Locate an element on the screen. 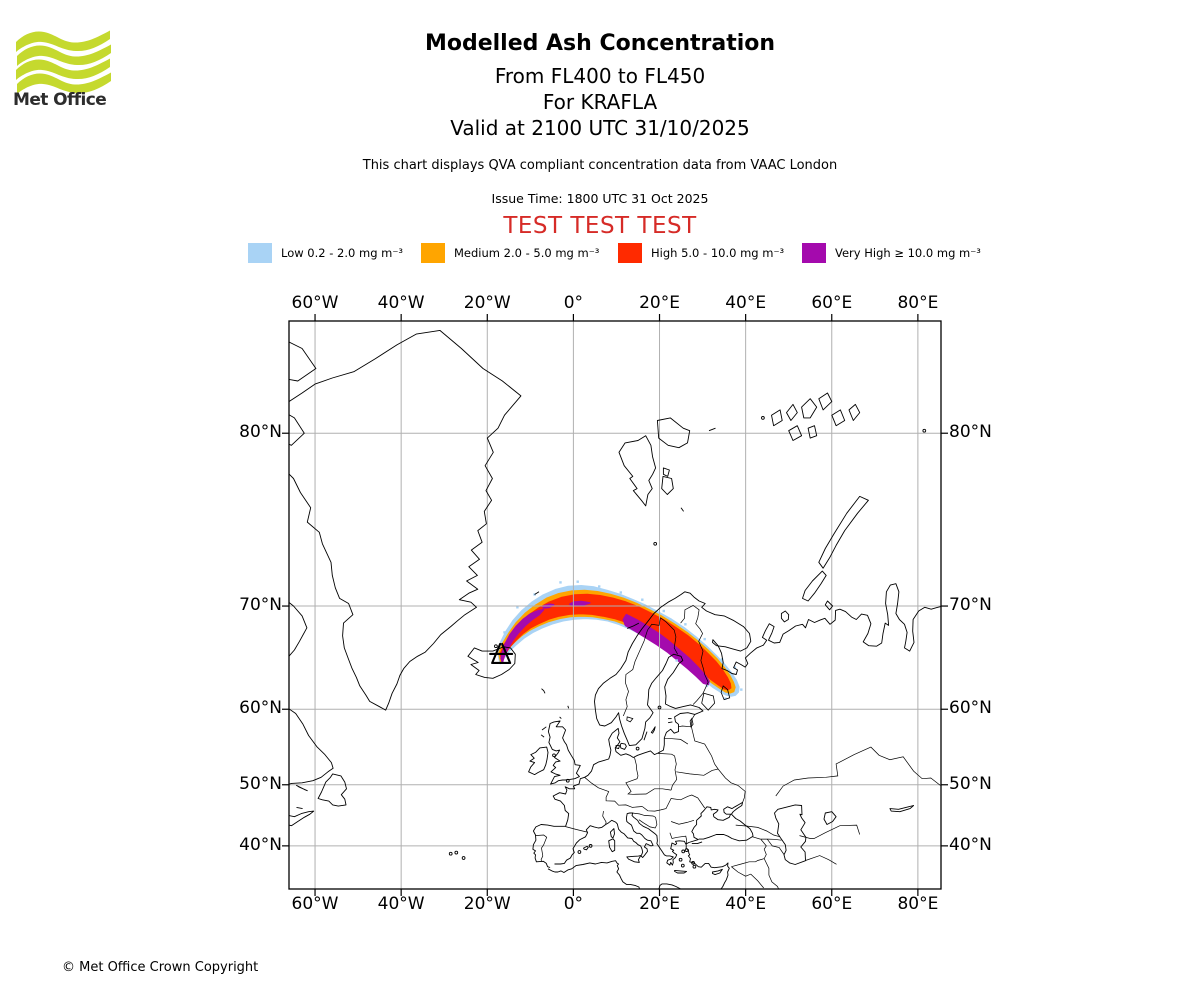  lat-label-left: 80°N is located at coordinates (260, 432).